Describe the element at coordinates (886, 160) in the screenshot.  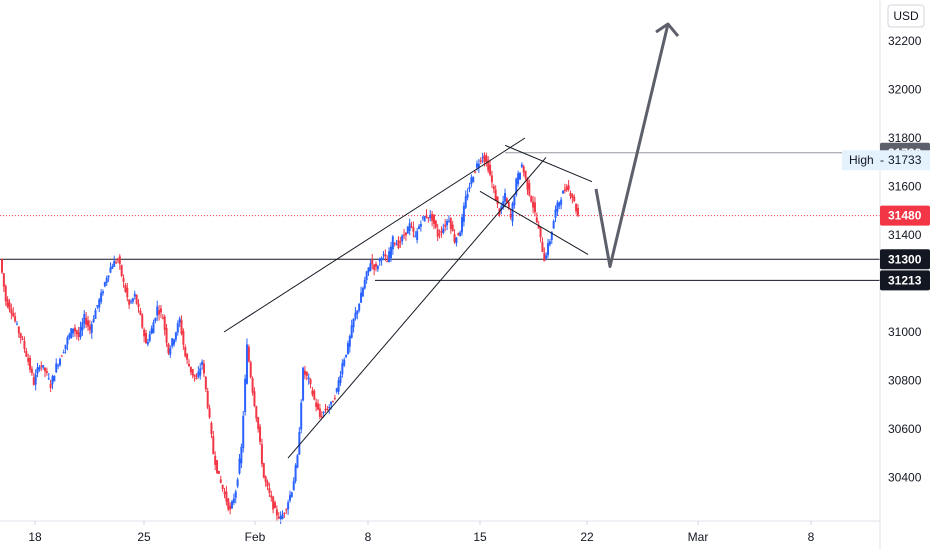
I see `high-label-bg` at that location.